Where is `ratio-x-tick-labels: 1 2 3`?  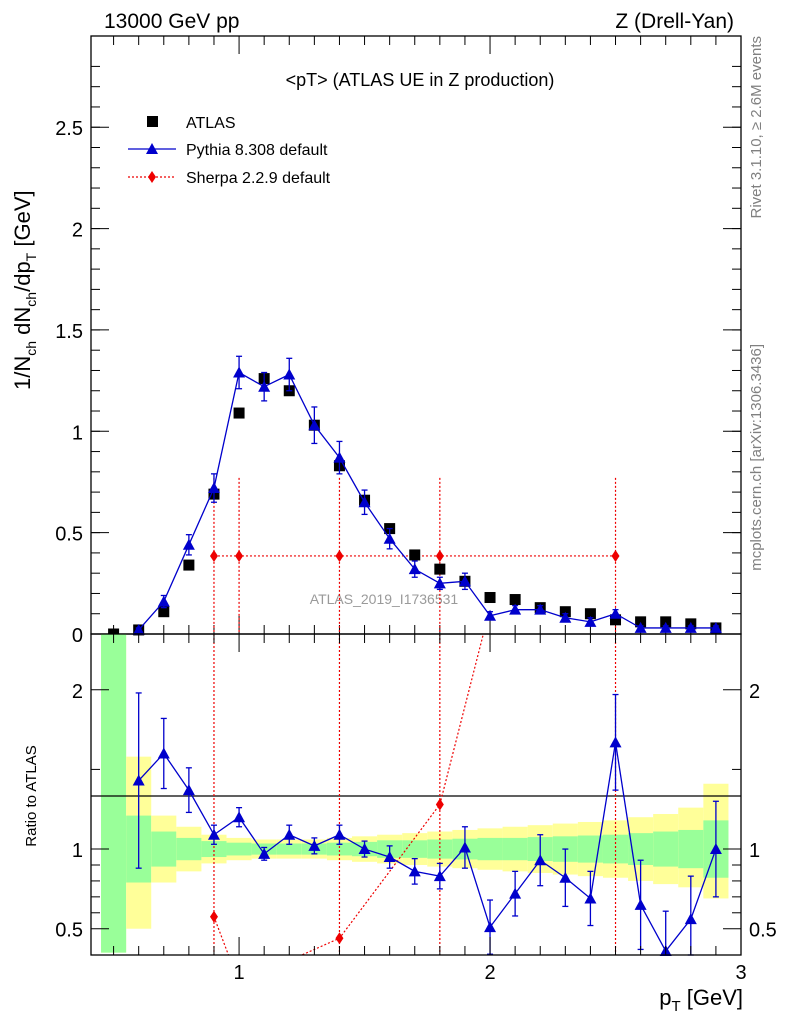 ratio-x-tick-labels: 1 2 3 is located at coordinates (490, 973).